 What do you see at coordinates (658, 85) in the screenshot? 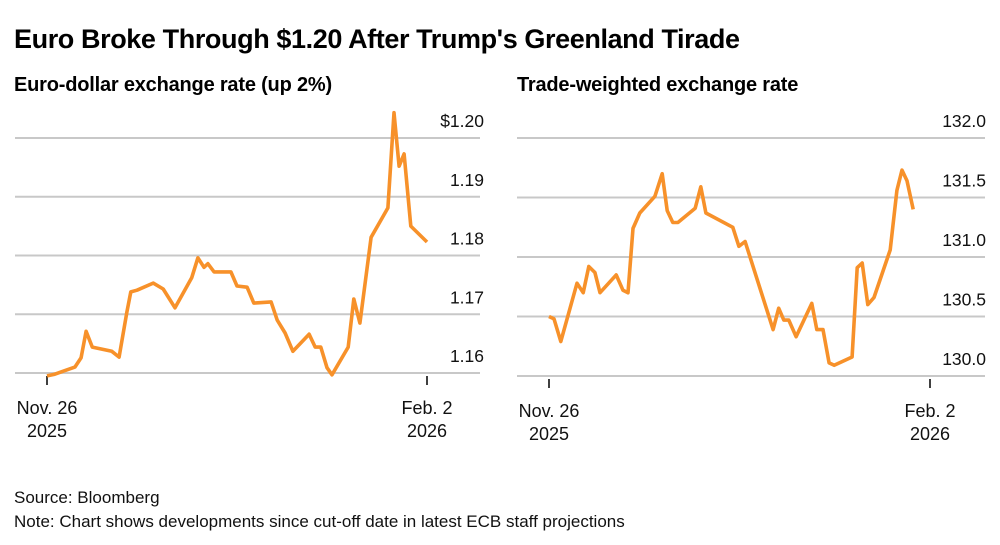
I see `right-panel-title: Trade-weighted exchange rate` at bounding box center [658, 85].